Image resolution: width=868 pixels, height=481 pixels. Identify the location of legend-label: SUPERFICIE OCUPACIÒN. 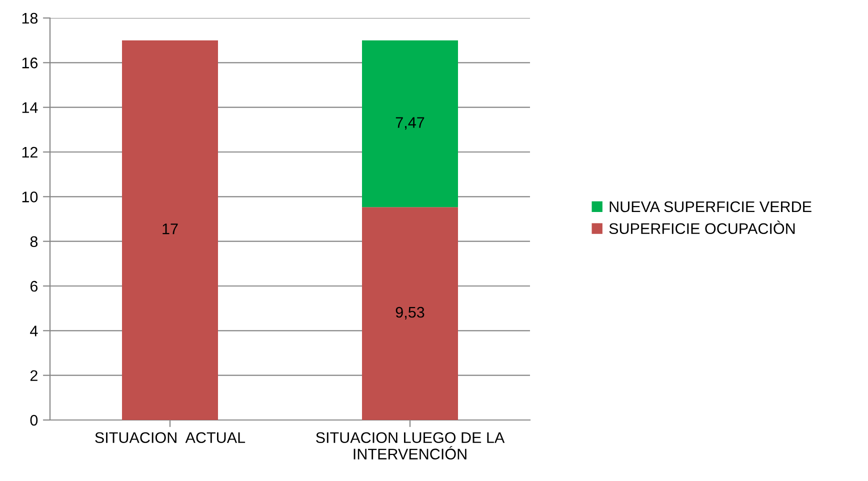
(702, 227).